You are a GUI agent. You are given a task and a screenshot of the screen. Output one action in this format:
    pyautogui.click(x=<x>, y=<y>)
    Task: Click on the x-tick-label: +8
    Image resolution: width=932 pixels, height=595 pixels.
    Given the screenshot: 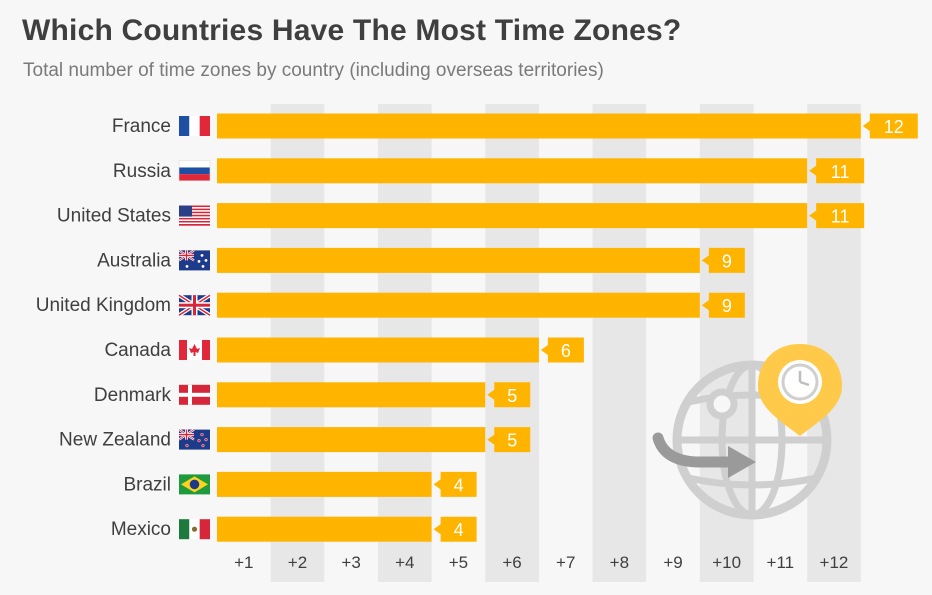 What is the action you would take?
    pyautogui.click(x=619, y=562)
    